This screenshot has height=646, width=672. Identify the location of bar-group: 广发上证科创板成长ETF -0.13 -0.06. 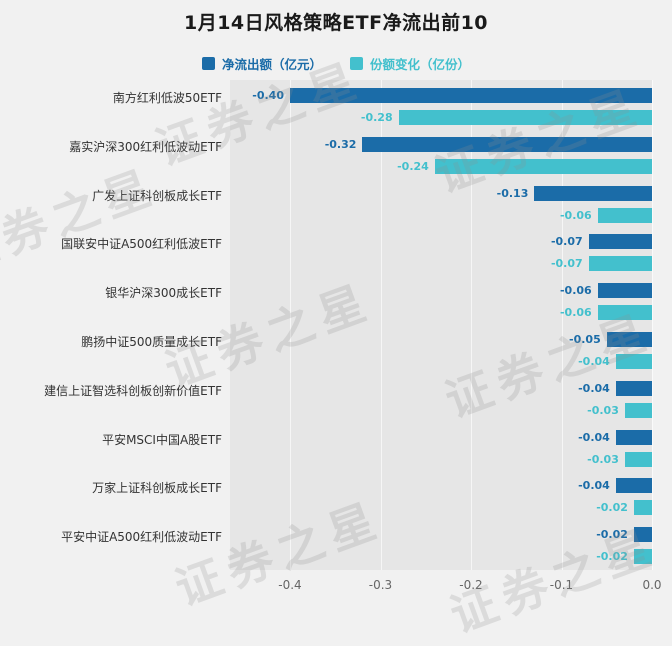
(336, 204).